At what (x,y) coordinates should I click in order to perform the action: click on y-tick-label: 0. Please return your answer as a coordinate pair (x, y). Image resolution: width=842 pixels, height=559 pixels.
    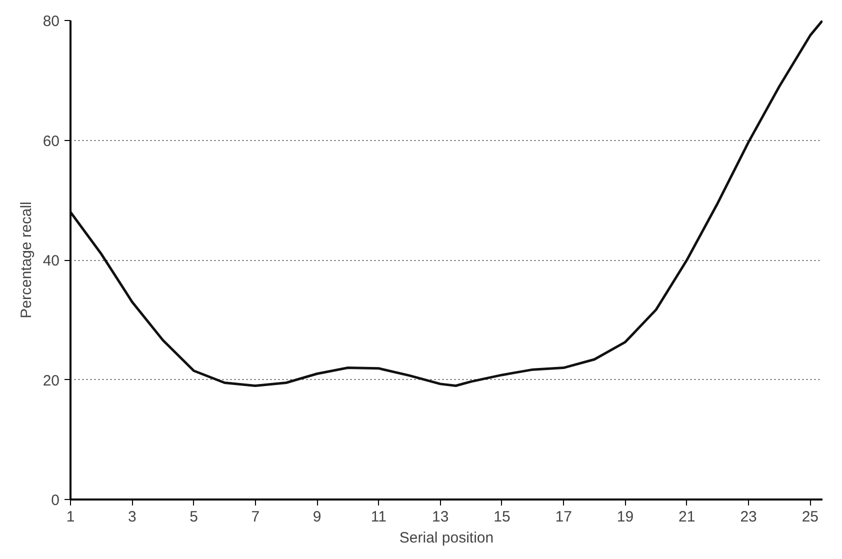
    Looking at the image, I should click on (55, 500).